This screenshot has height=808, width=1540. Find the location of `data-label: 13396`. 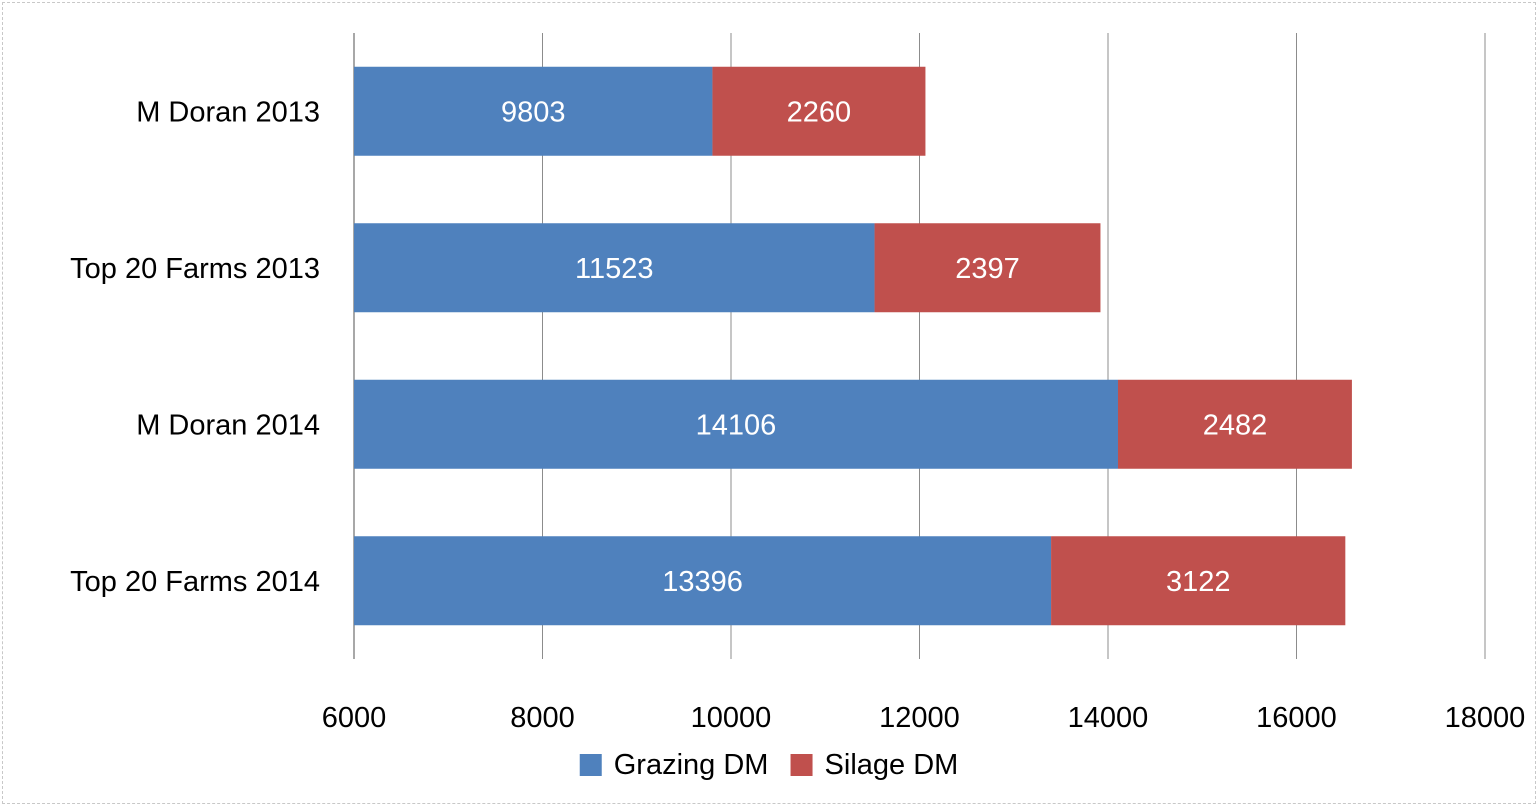

data-label: 13396 is located at coordinates (702, 582).